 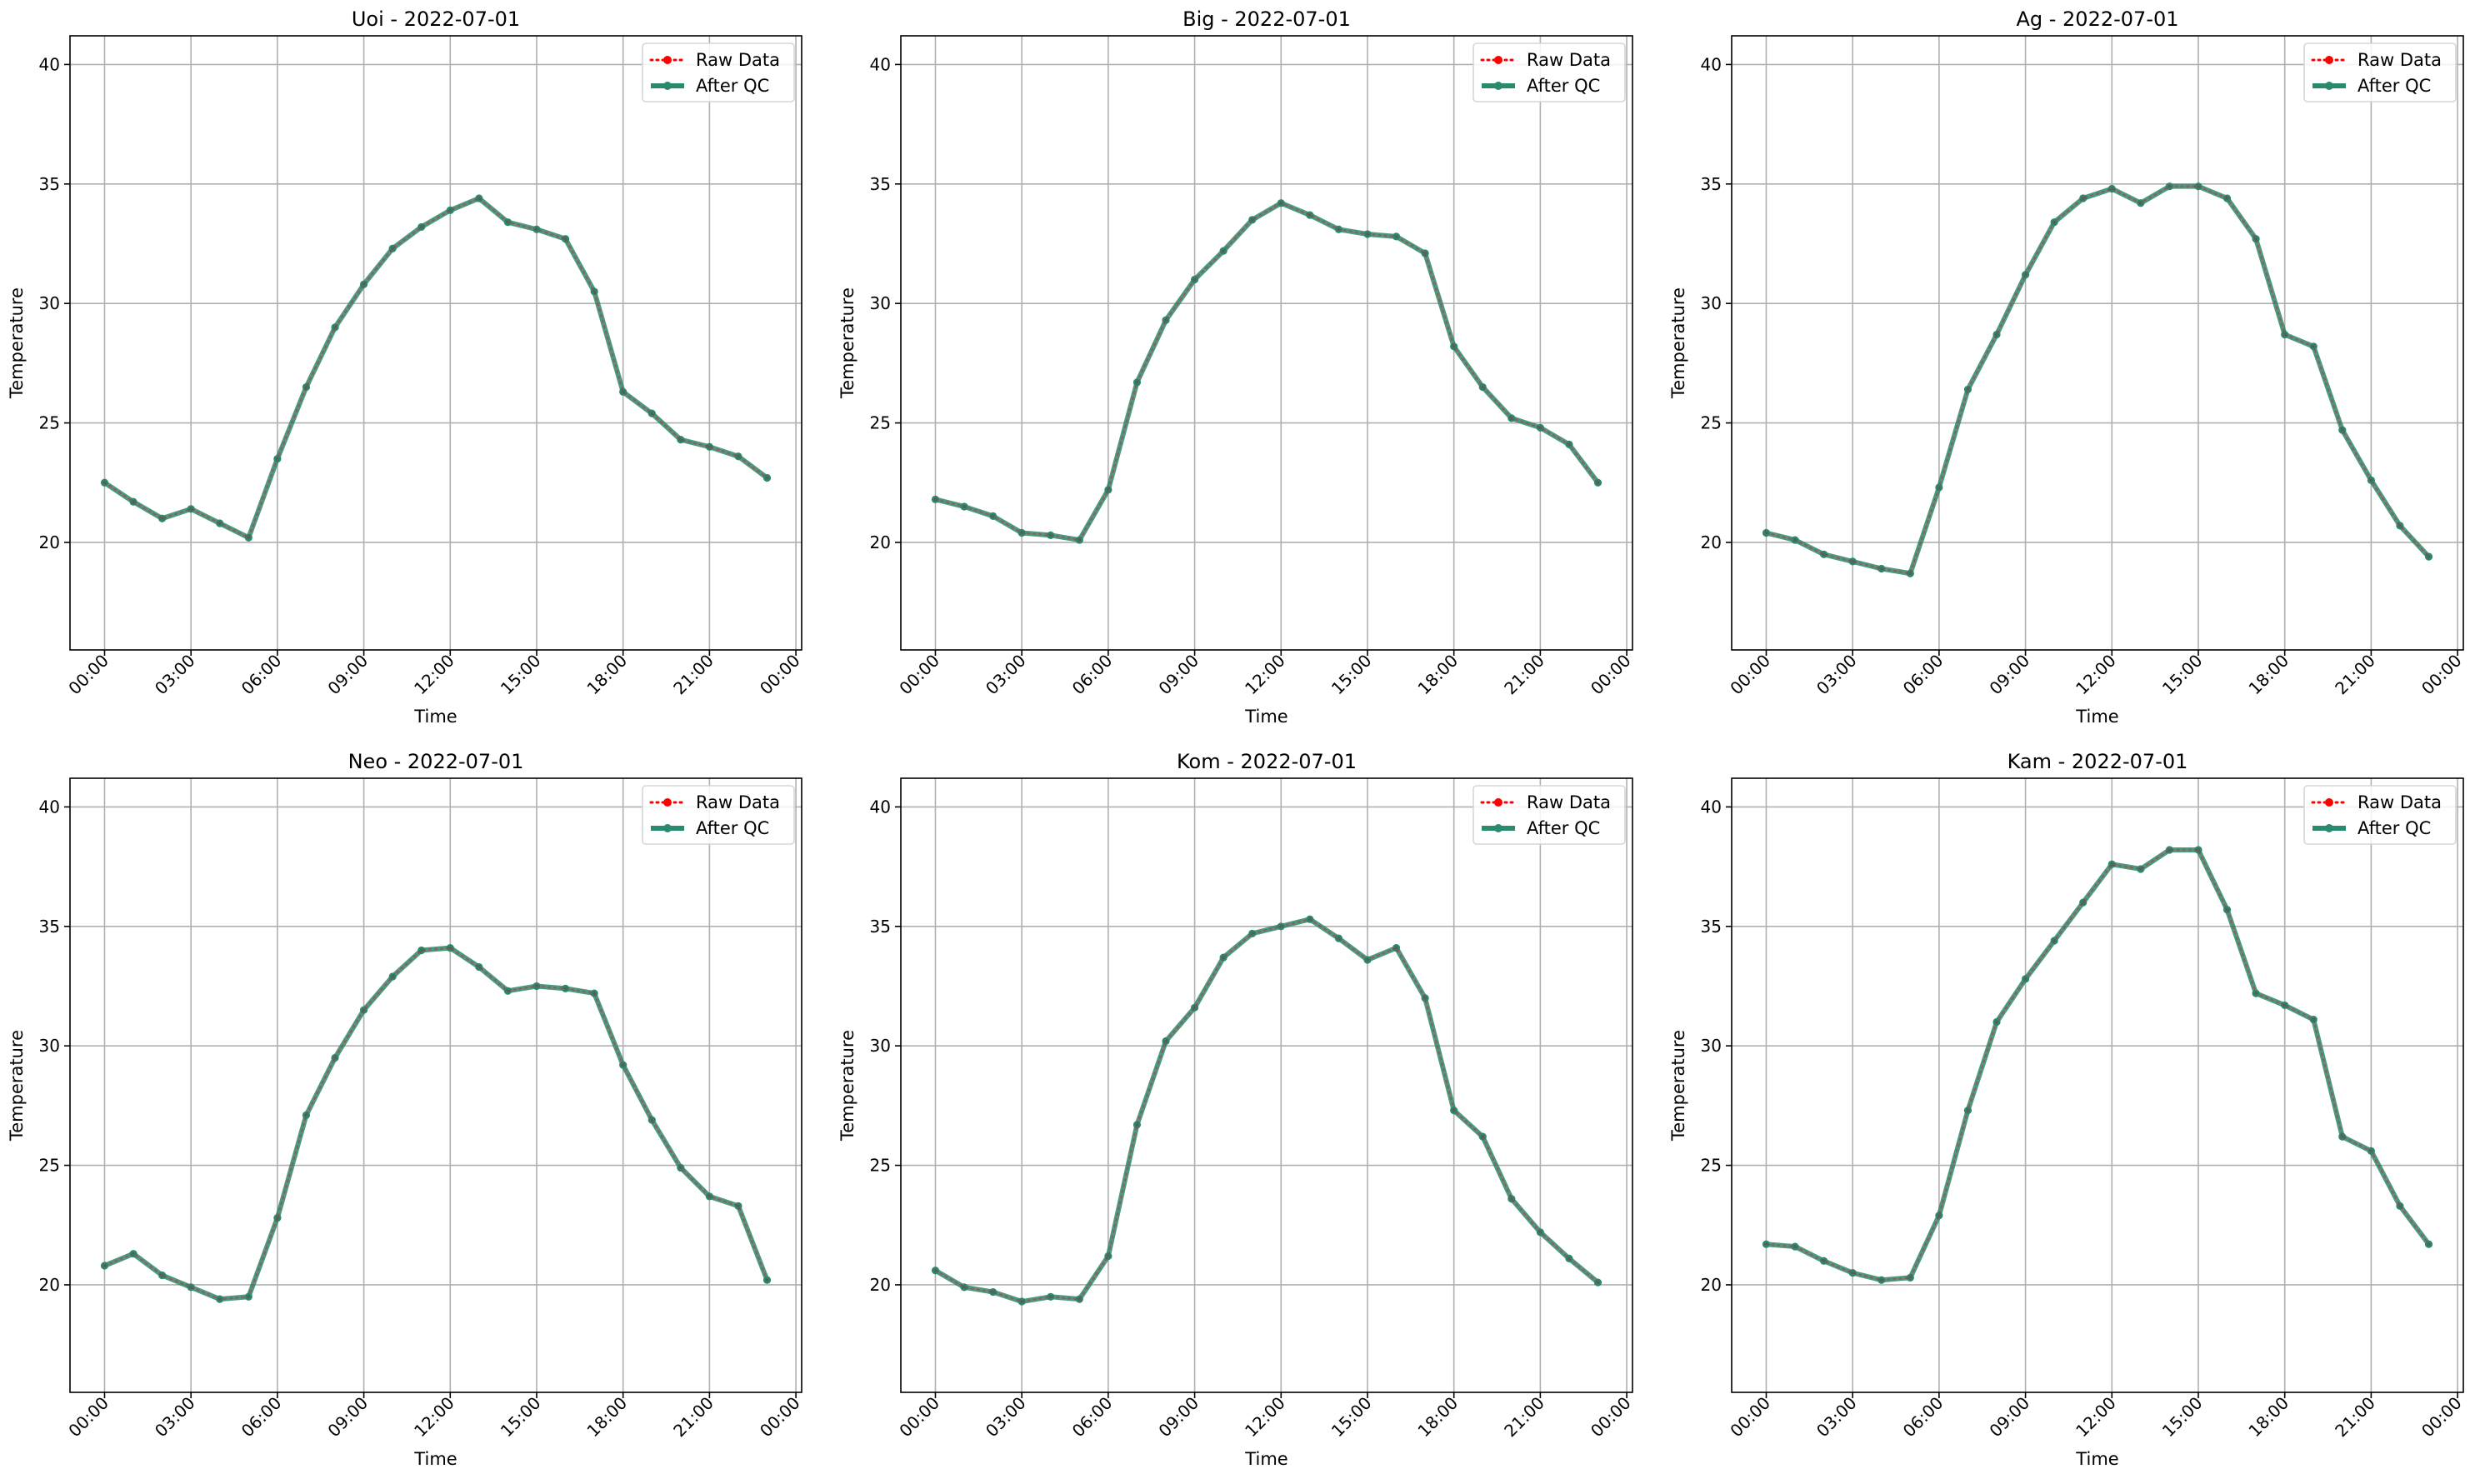 What do you see at coordinates (436, 761) in the screenshot?
I see `chart-title: Neo - 2022-07-01` at bounding box center [436, 761].